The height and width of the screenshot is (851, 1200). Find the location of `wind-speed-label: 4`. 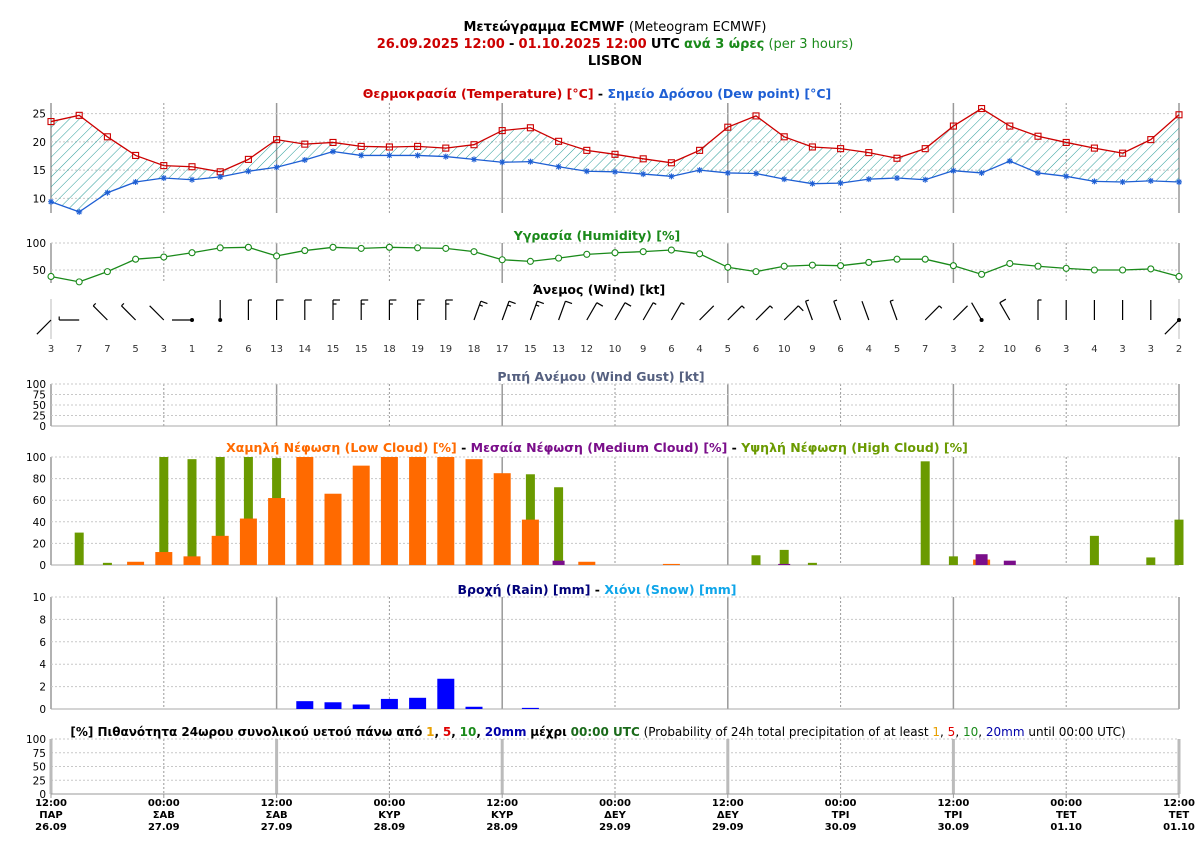

wind-speed-label: 4 is located at coordinates (699, 349).